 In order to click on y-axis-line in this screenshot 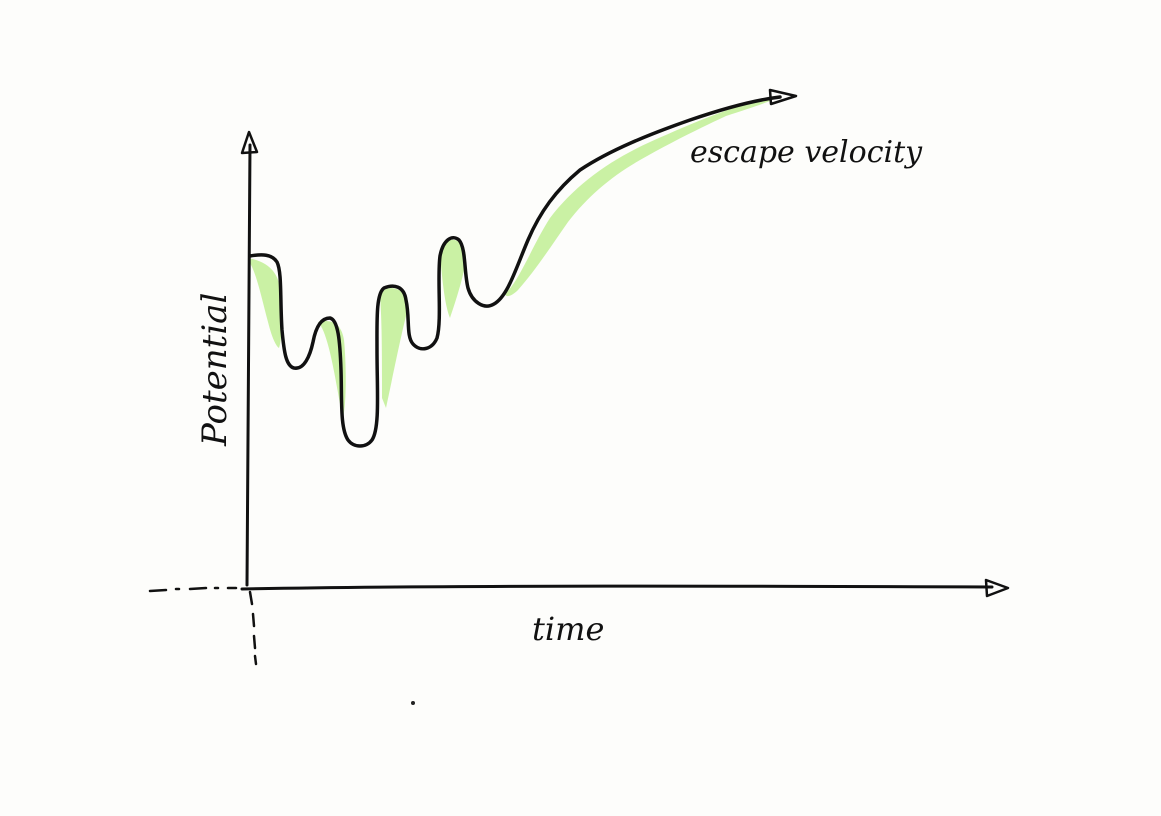, I will do `click(248, 365)`.